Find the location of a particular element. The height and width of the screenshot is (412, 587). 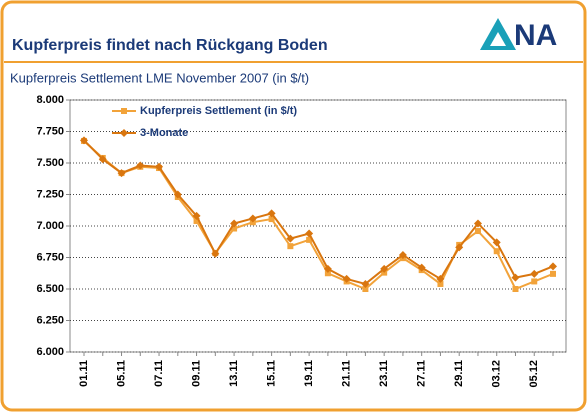

x-tick-label: 27.11 is located at coordinates (422, 373).